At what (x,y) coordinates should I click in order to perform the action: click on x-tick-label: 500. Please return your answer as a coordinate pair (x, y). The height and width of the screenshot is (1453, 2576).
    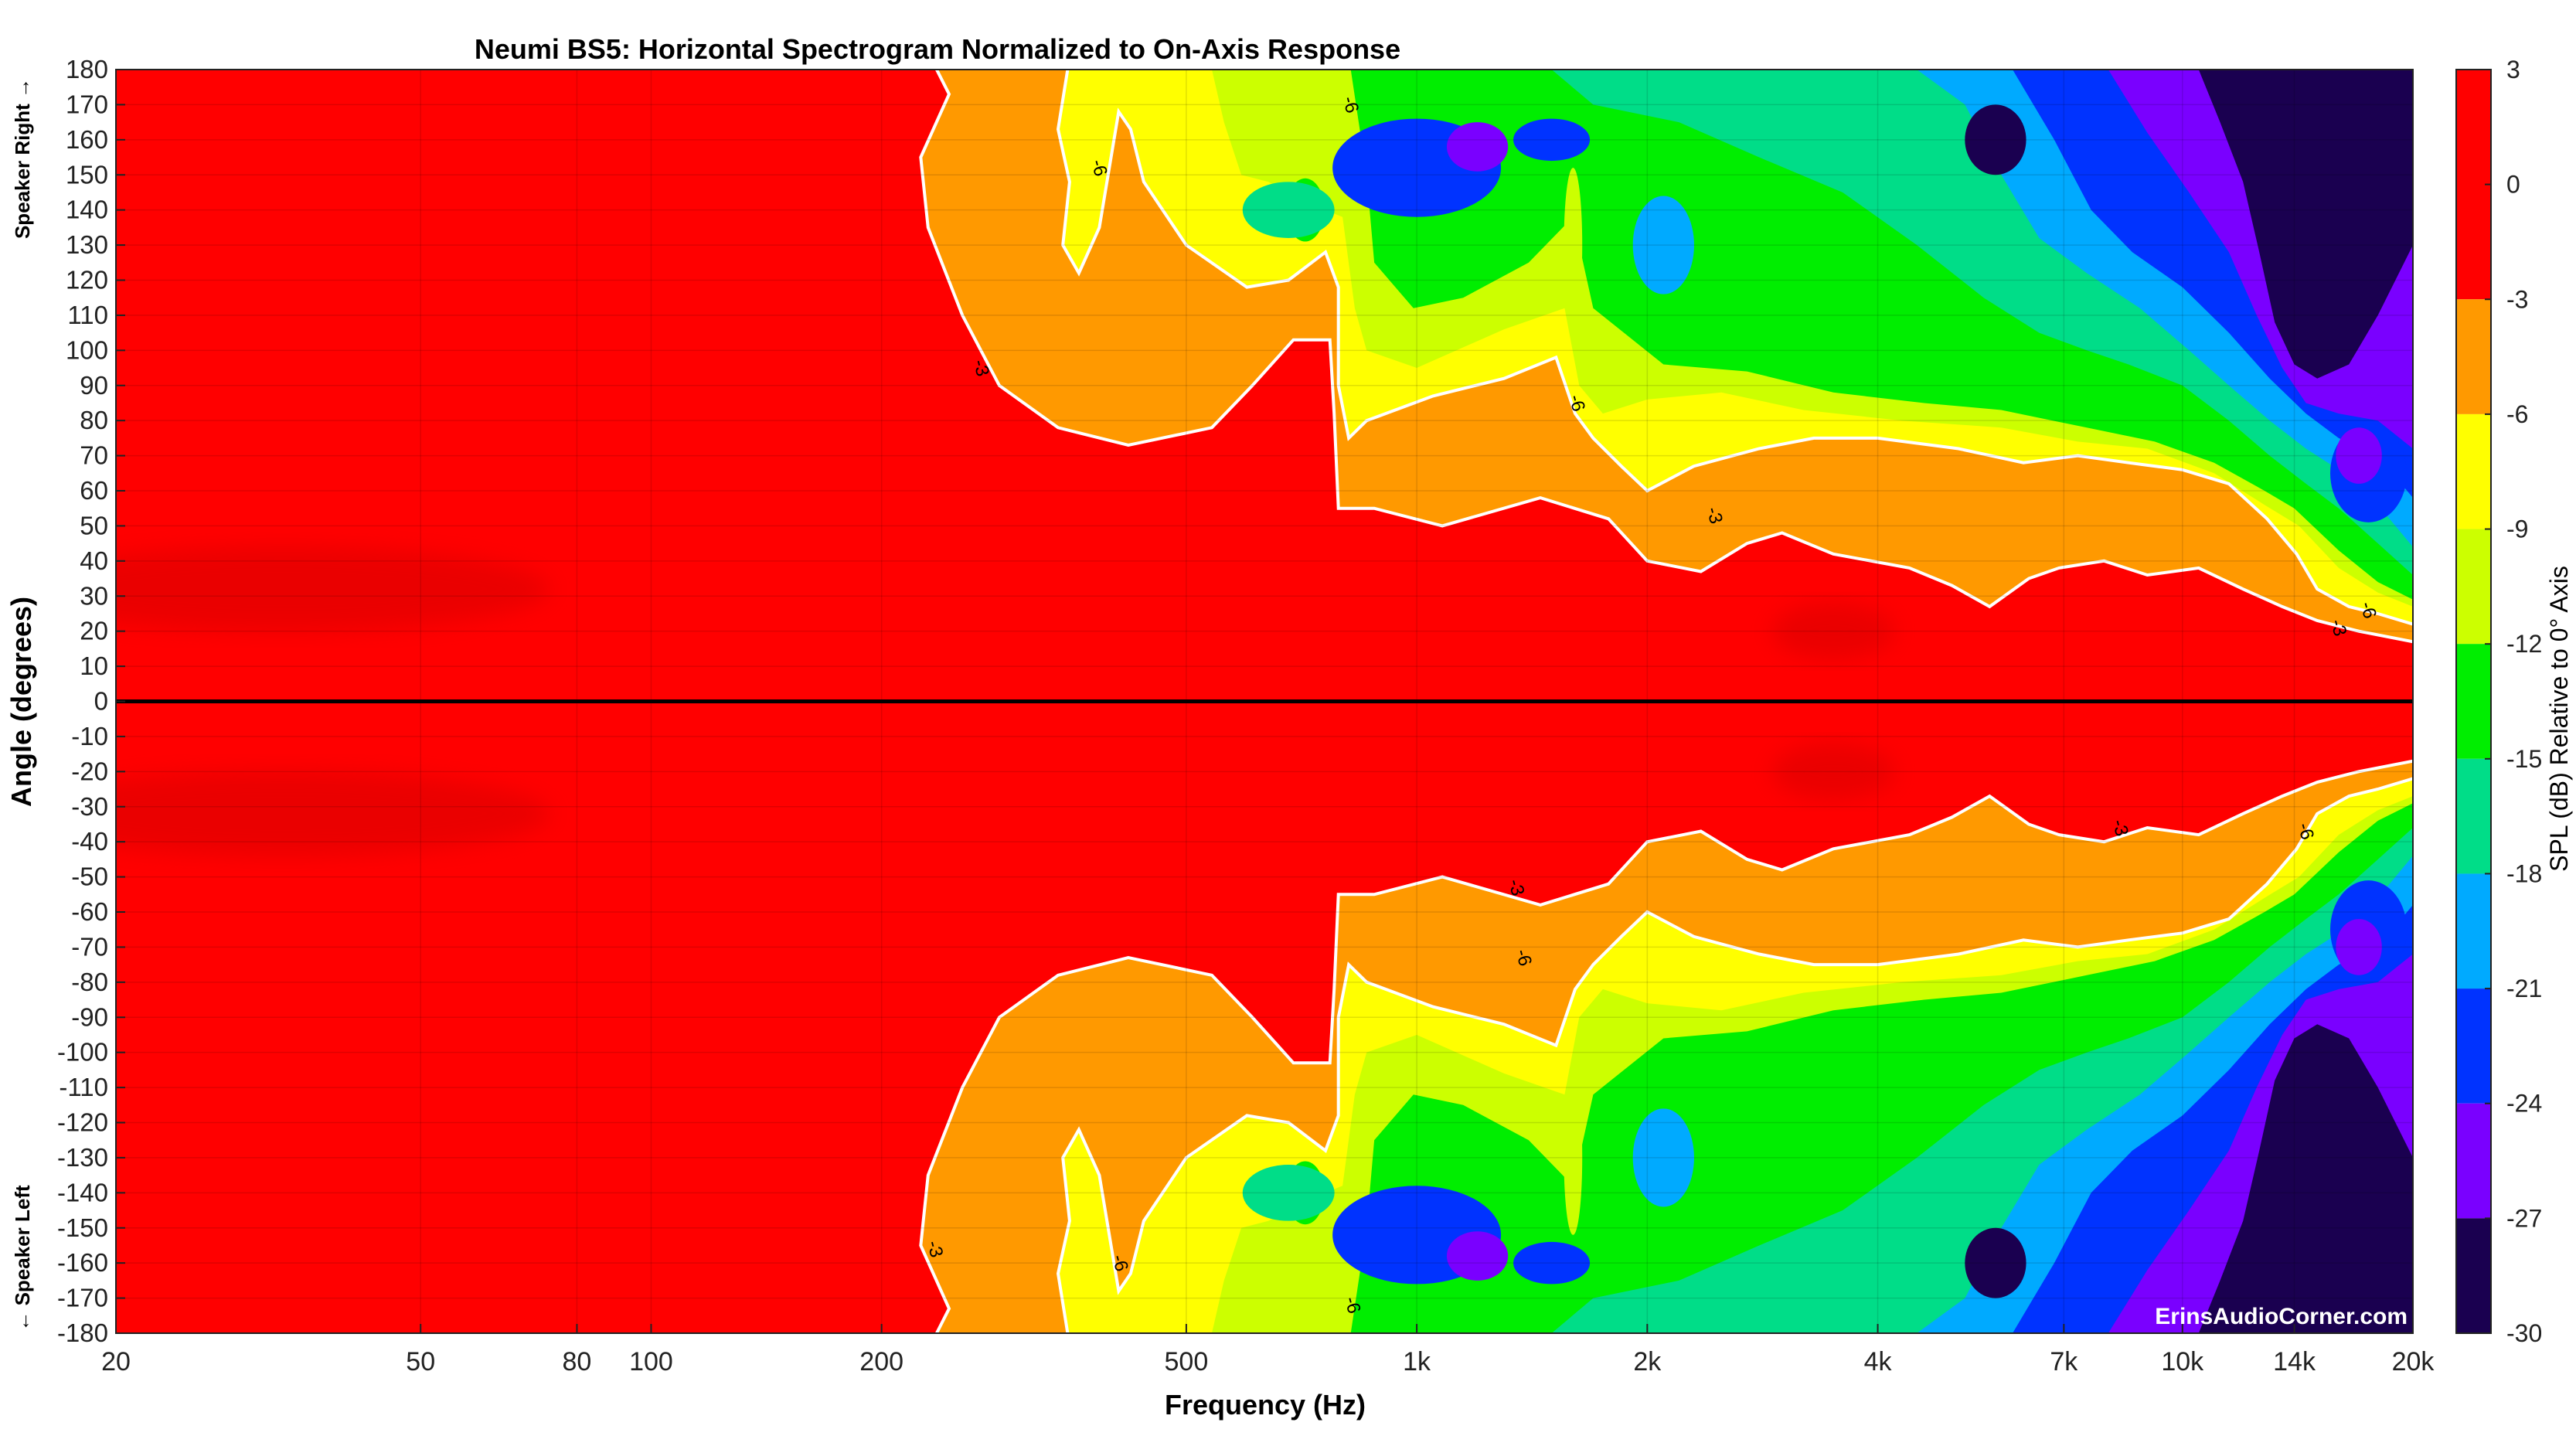
    Looking at the image, I should click on (1187, 1361).